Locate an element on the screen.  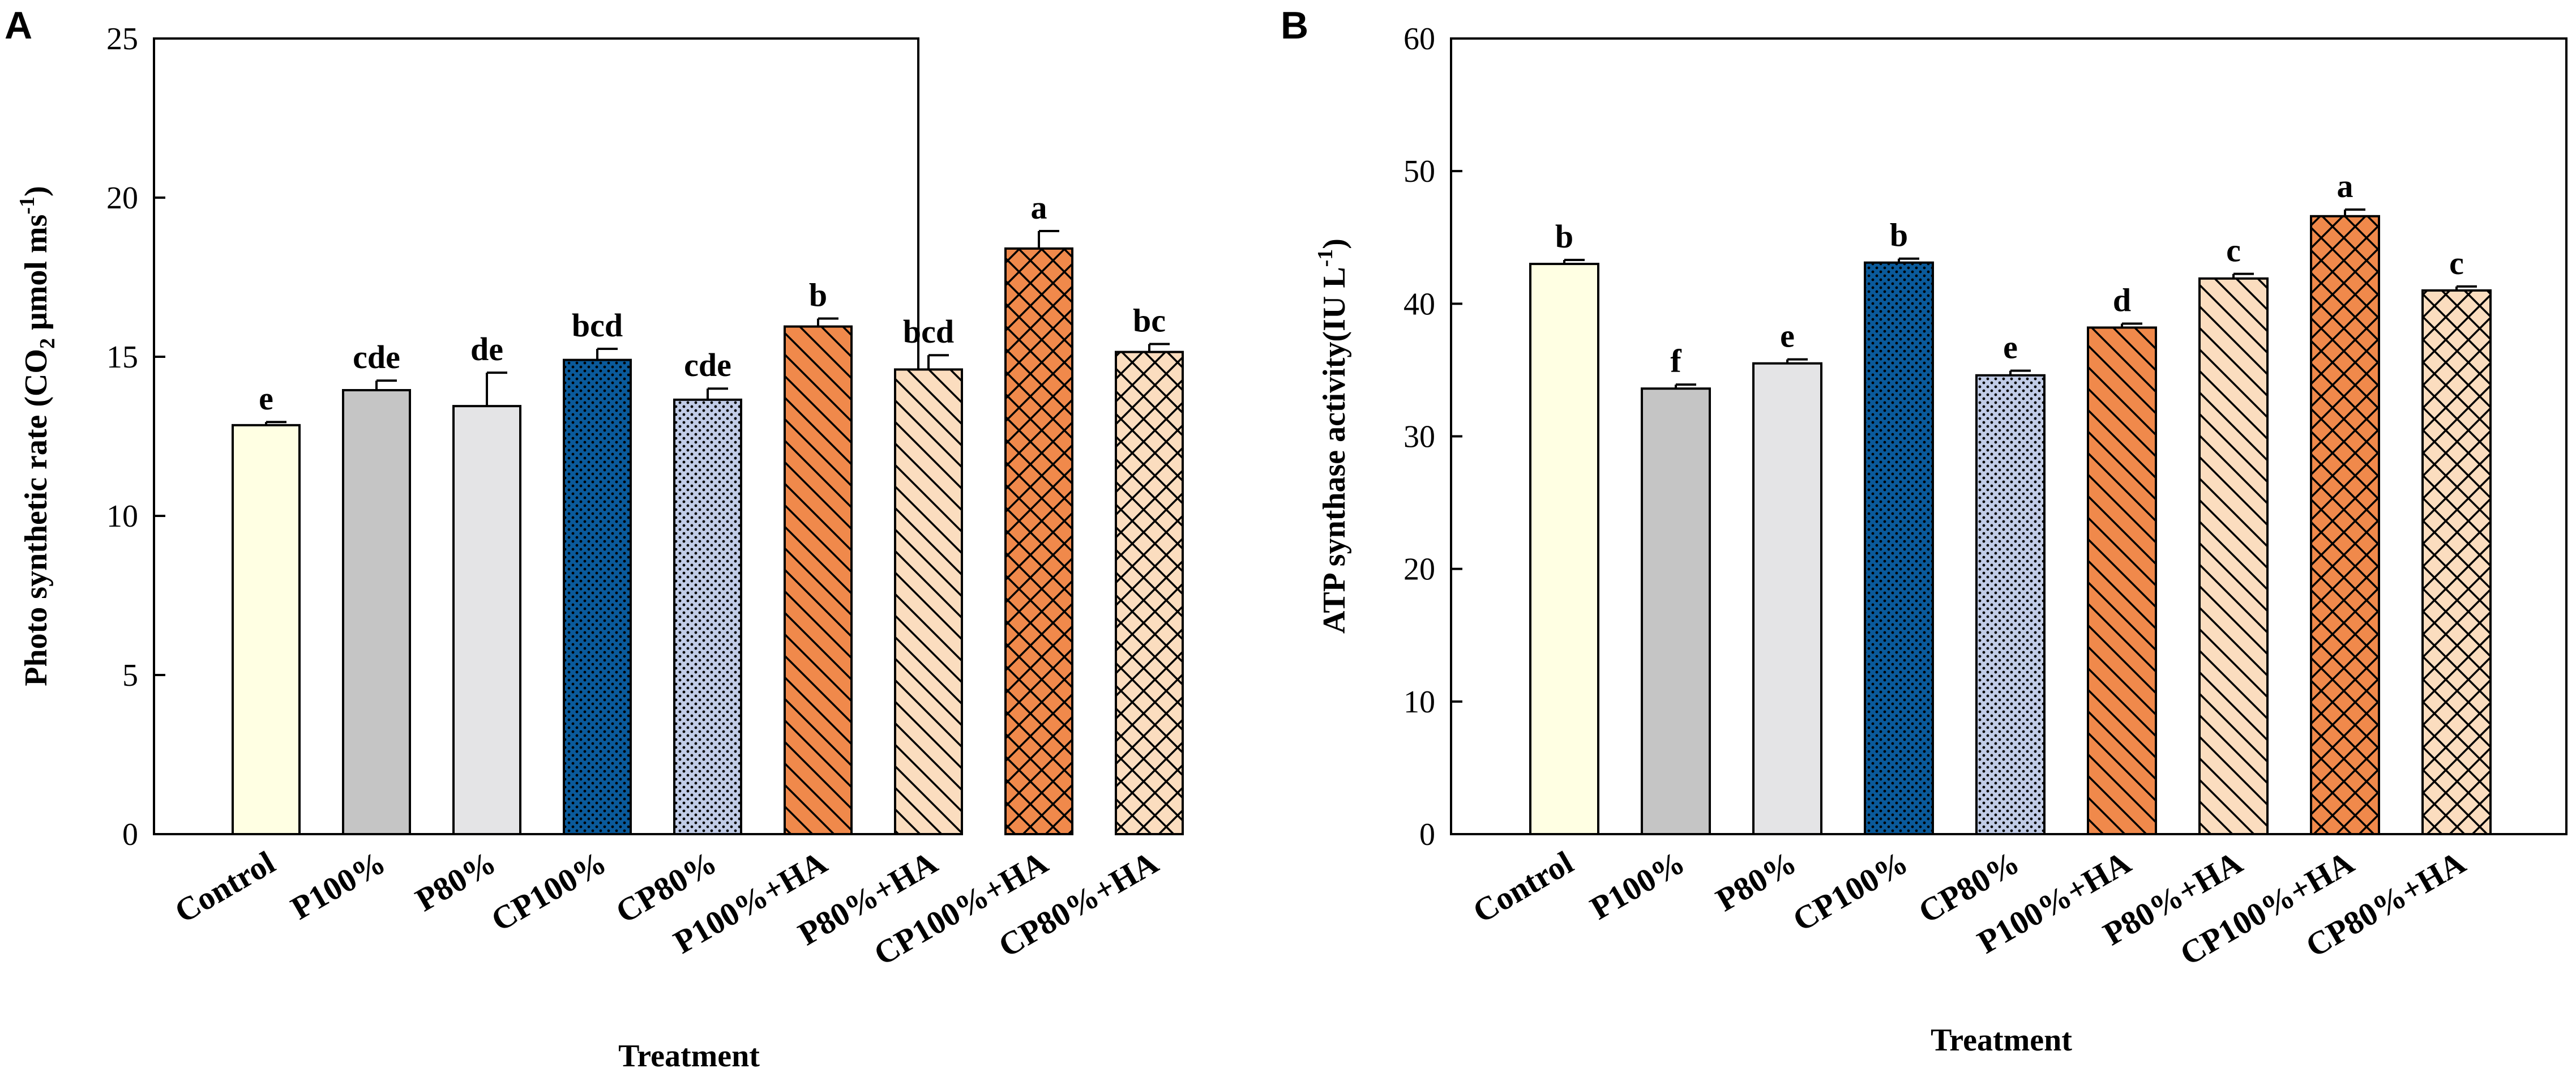
significance-label: f is located at coordinates (1675, 361).